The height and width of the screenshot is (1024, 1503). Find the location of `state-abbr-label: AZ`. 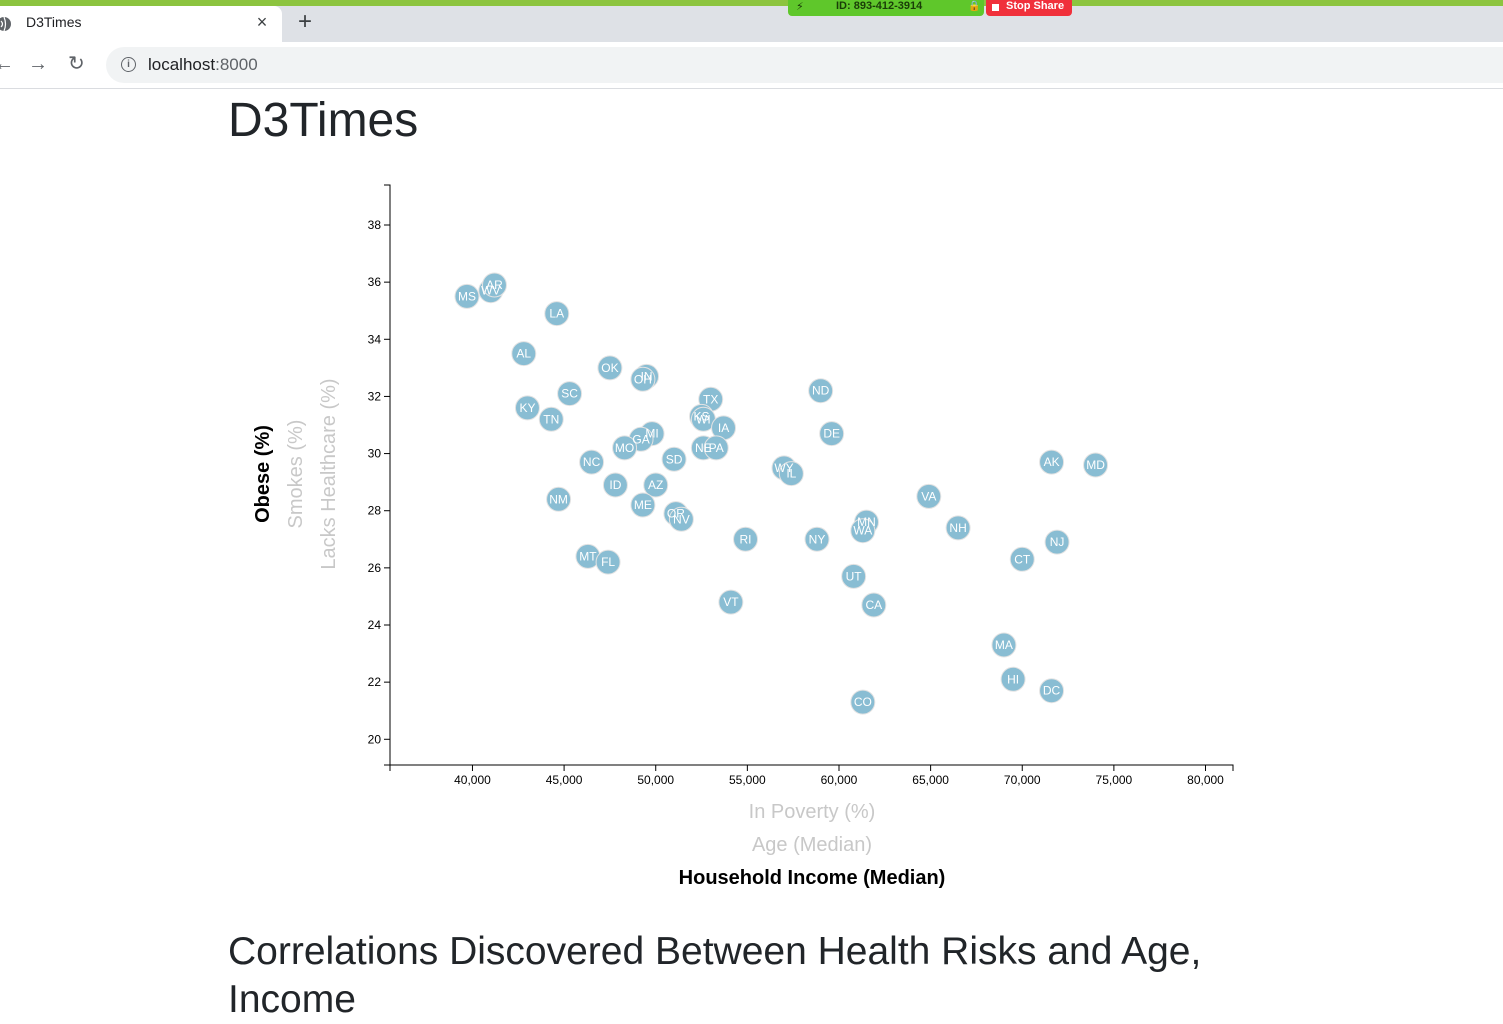

state-abbr-label: AZ is located at coordinates (655, 485).